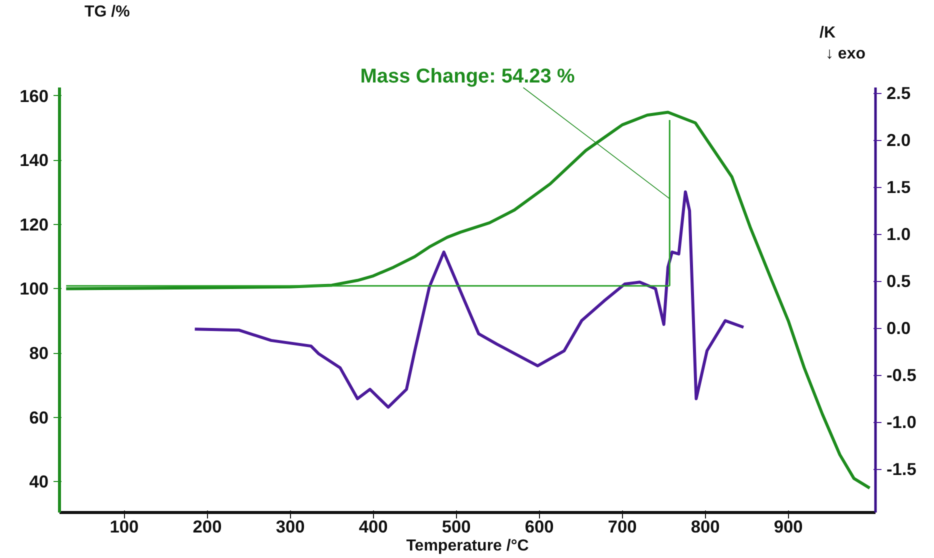  Describe the element at coordinates (39, 353) in the screenshot. I see `y-tick-label: 80` at that location.